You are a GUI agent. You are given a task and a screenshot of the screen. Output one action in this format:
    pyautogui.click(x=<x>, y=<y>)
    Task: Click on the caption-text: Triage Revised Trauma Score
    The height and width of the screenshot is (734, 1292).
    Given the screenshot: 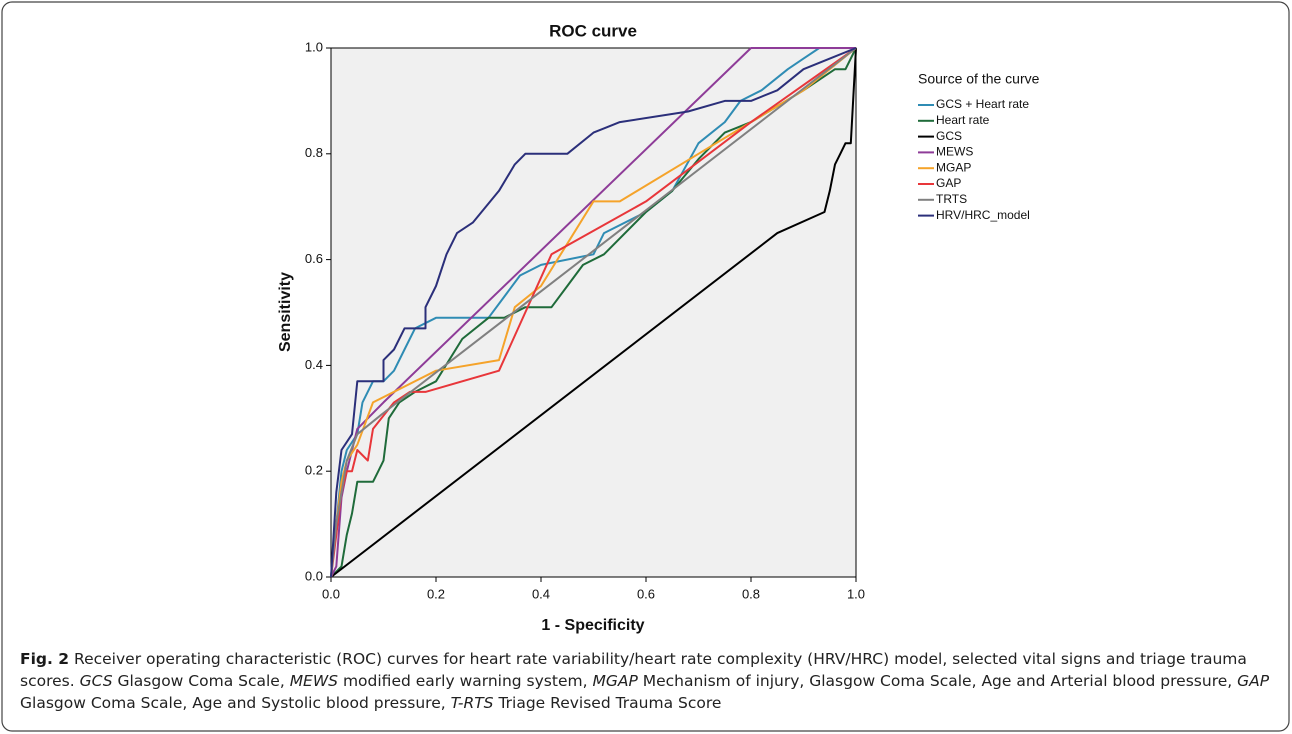 What is the action you would take?
    pyautogui.click(x=607, y=703)
    